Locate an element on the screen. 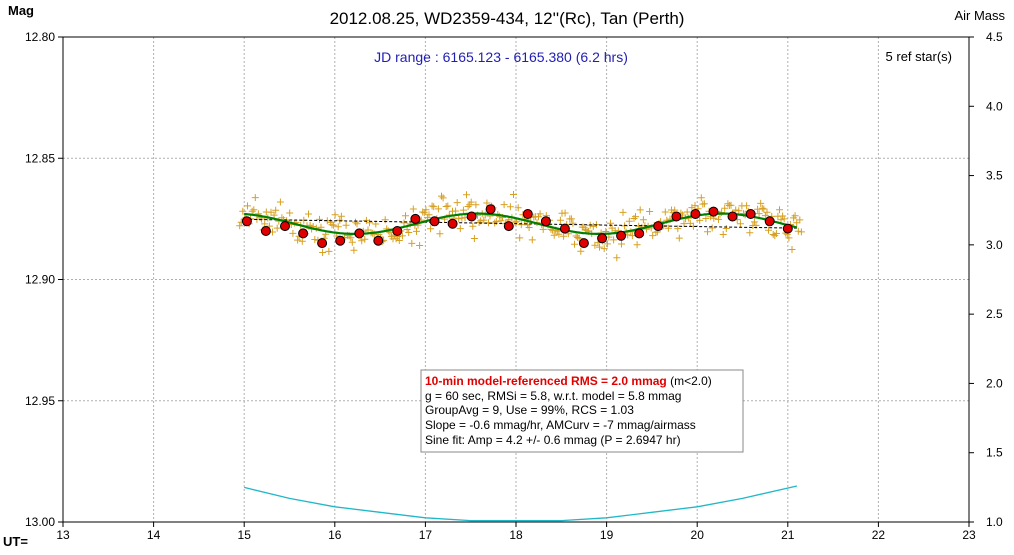  airmass-curve-group is located at coordinates (521, 503).